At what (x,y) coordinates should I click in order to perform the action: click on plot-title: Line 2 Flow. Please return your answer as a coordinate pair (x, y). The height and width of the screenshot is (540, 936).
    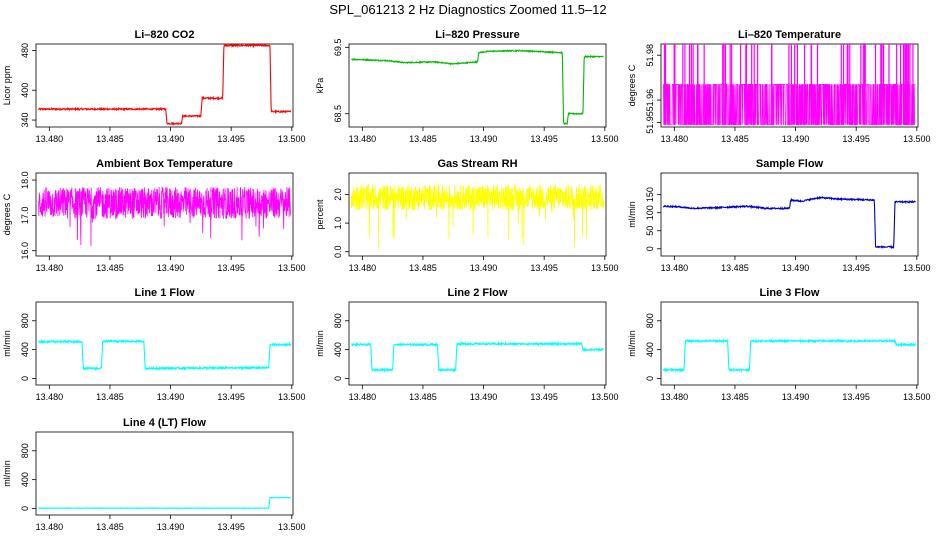
    Looking at the image, I should click on (478, 293).